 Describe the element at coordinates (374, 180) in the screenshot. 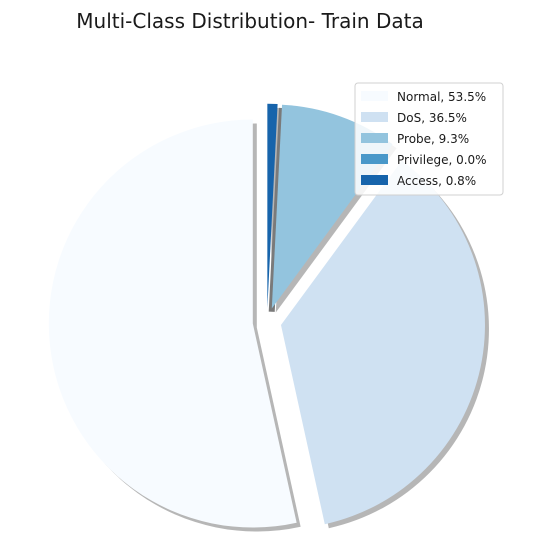

I see `legend-swatch-access` at that location.